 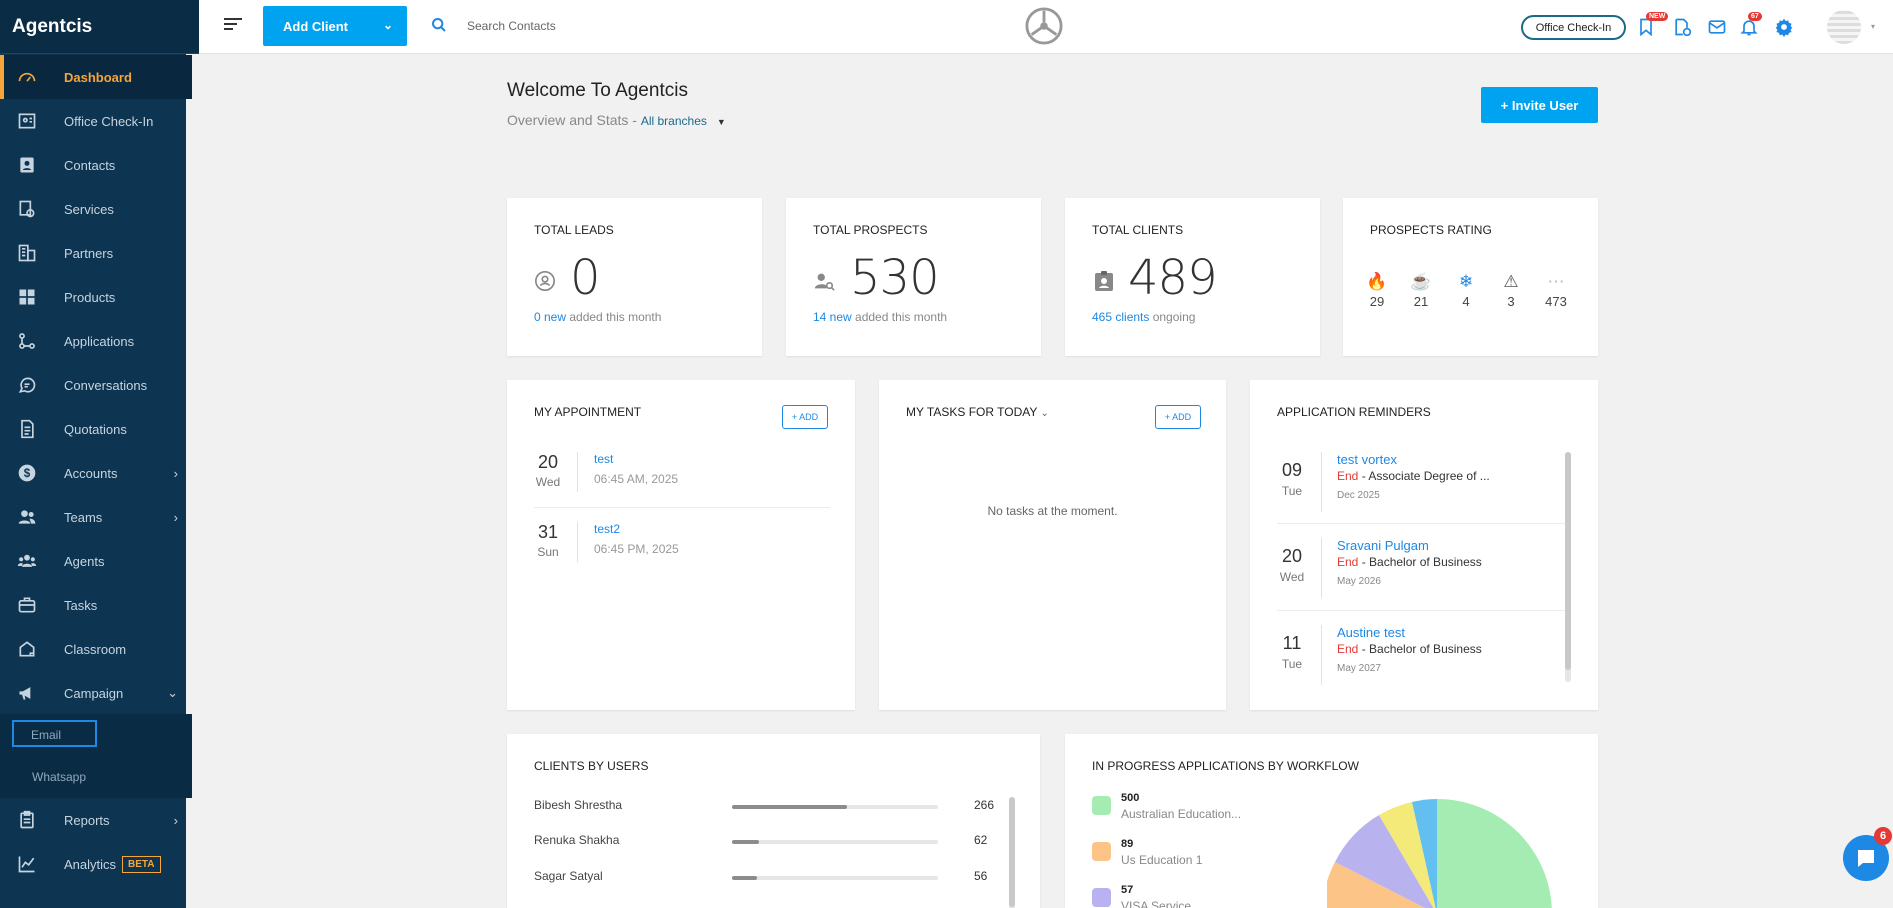 I want to click on rating-hot: 🔥 29, so click(x=1377, y=290).